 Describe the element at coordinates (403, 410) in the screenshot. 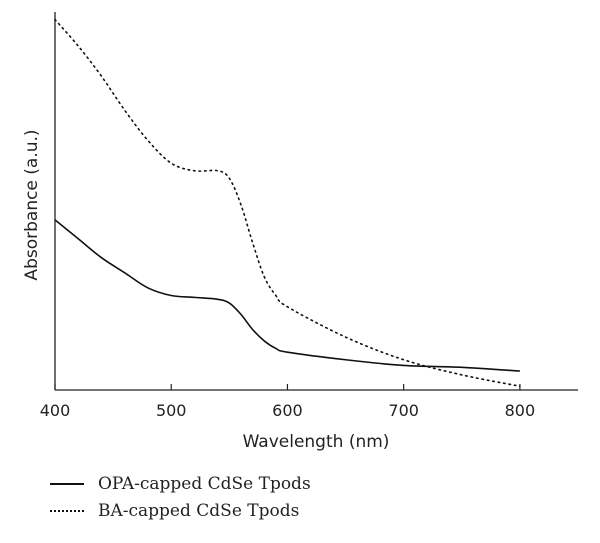

I see `x-tick-label: 700` at that location.